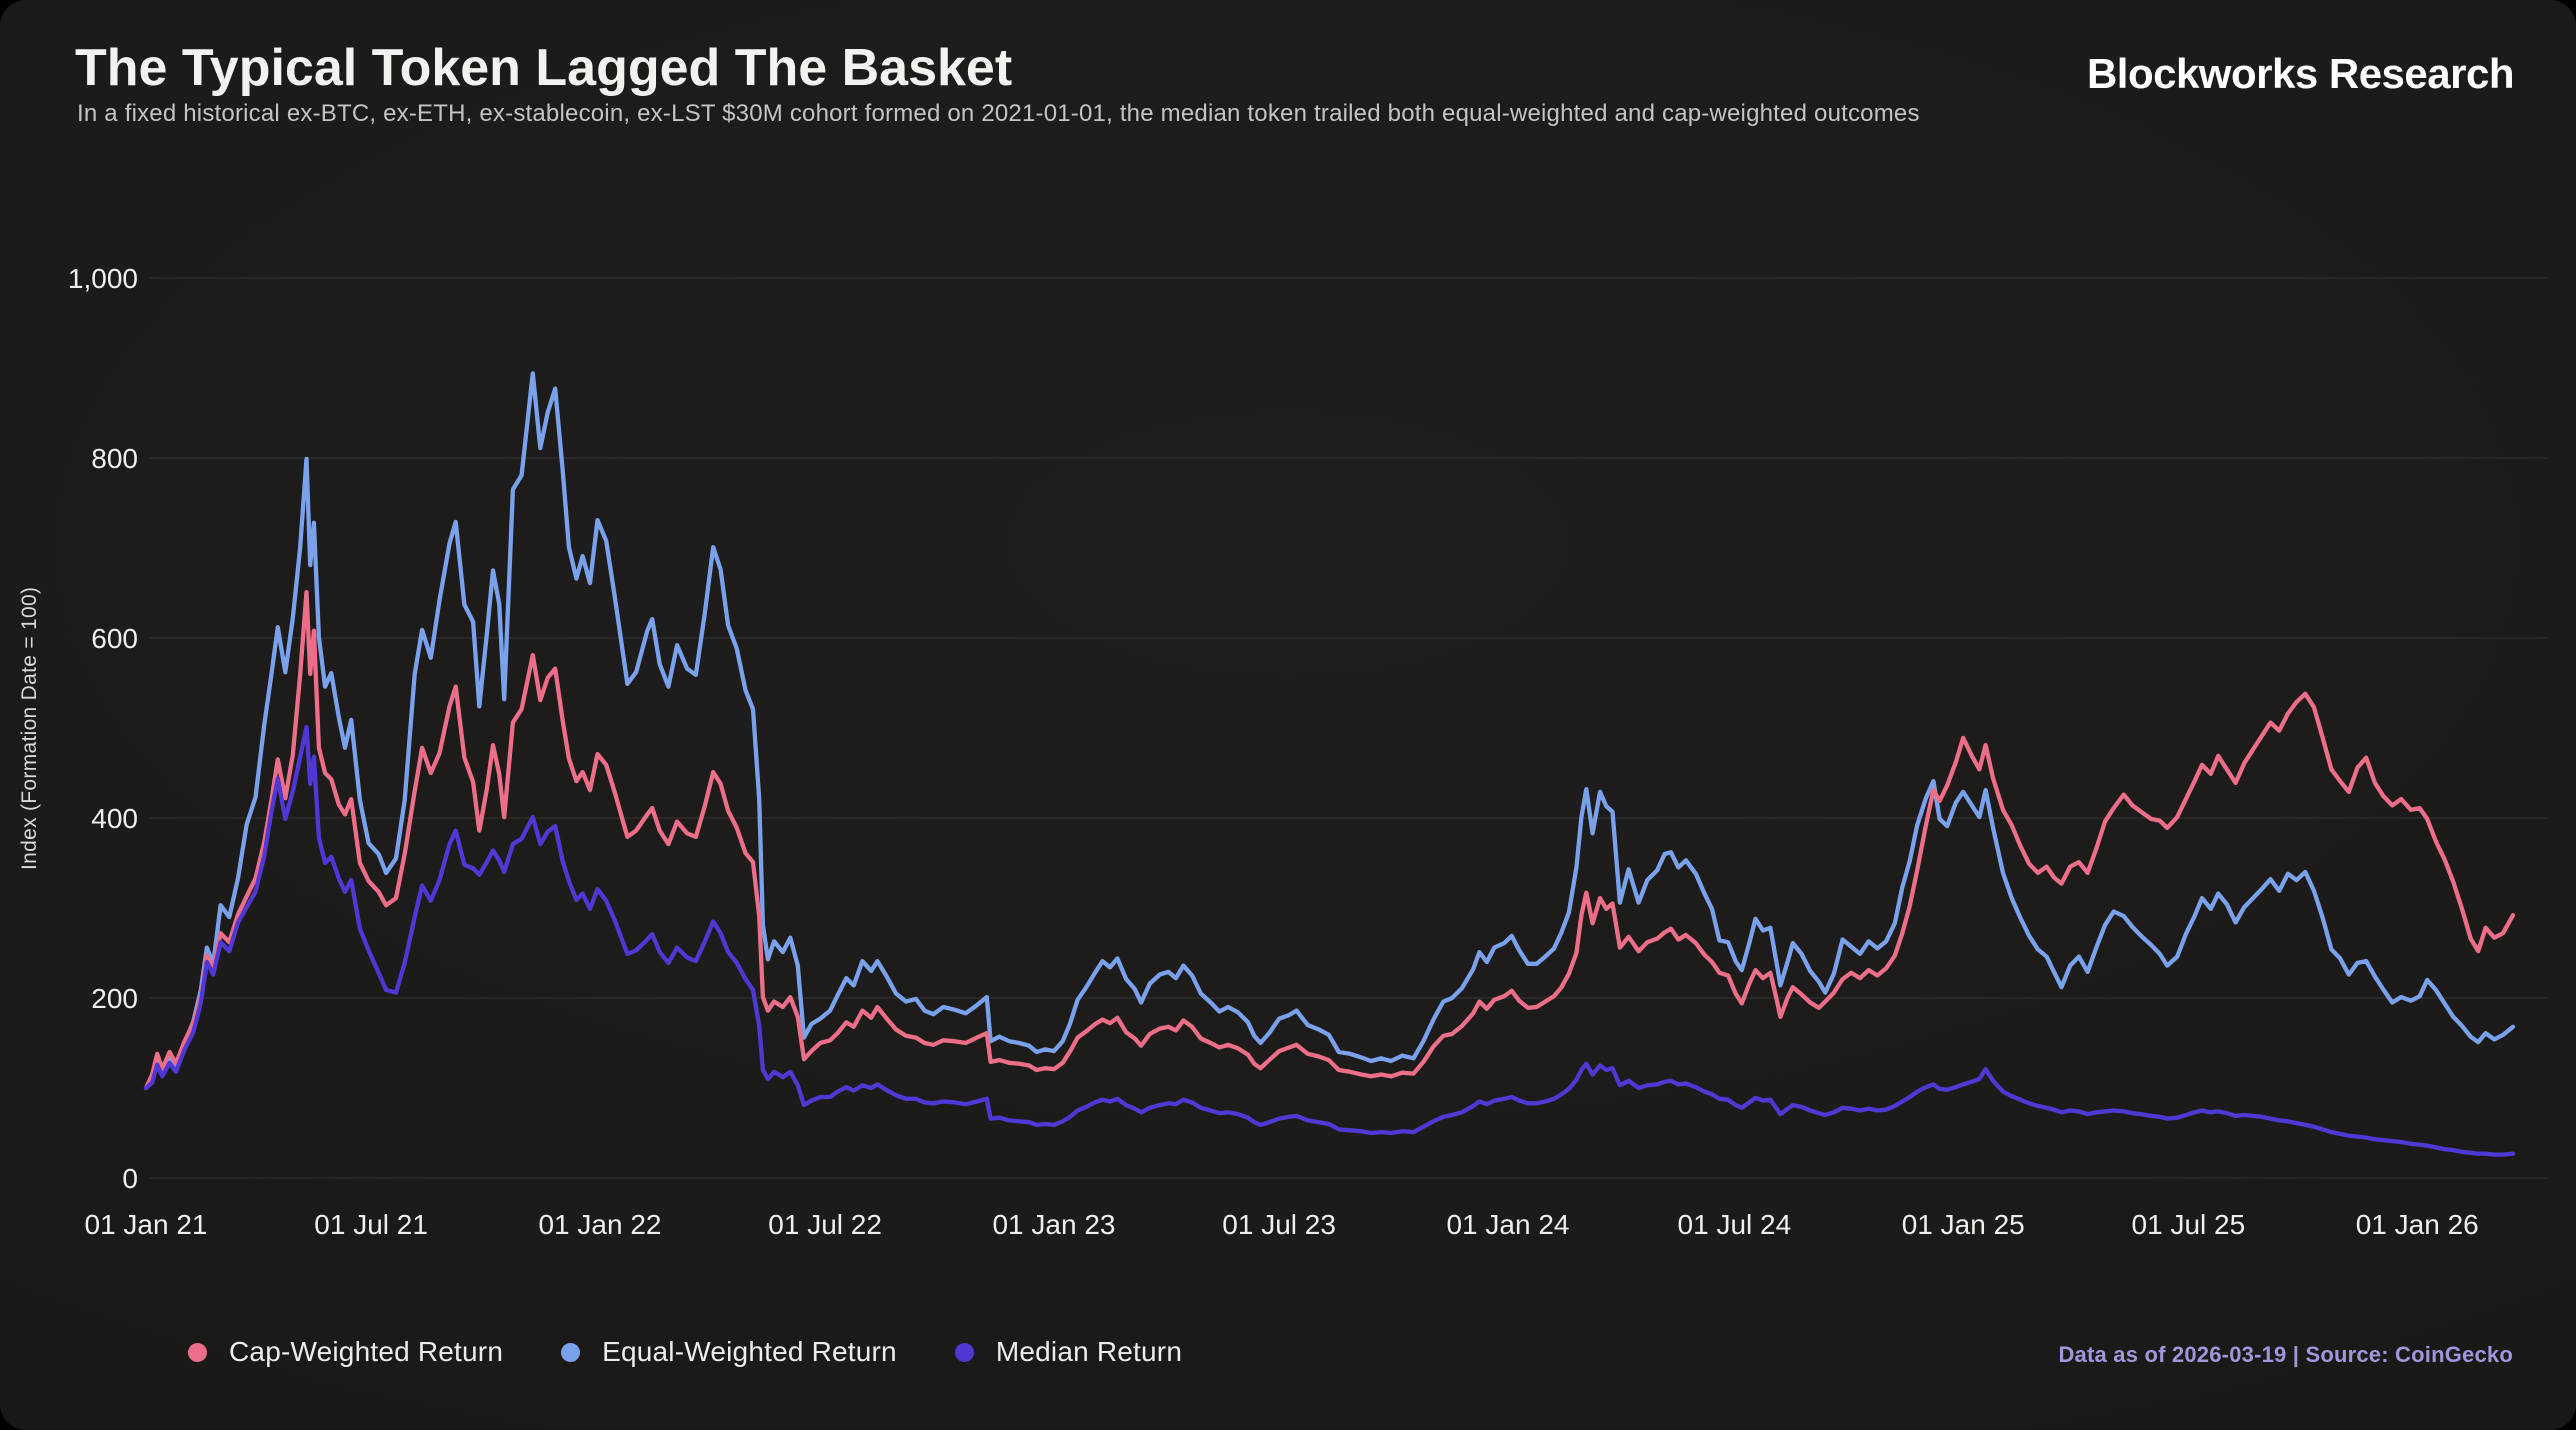 Image resolution: width=2576 pixels, height=1430 pixels. What do you see at coordinates (599, 1224) in the screenshot?
I see `x-tick-label: 01 Jan 22` at bounding box center [599, 1224].